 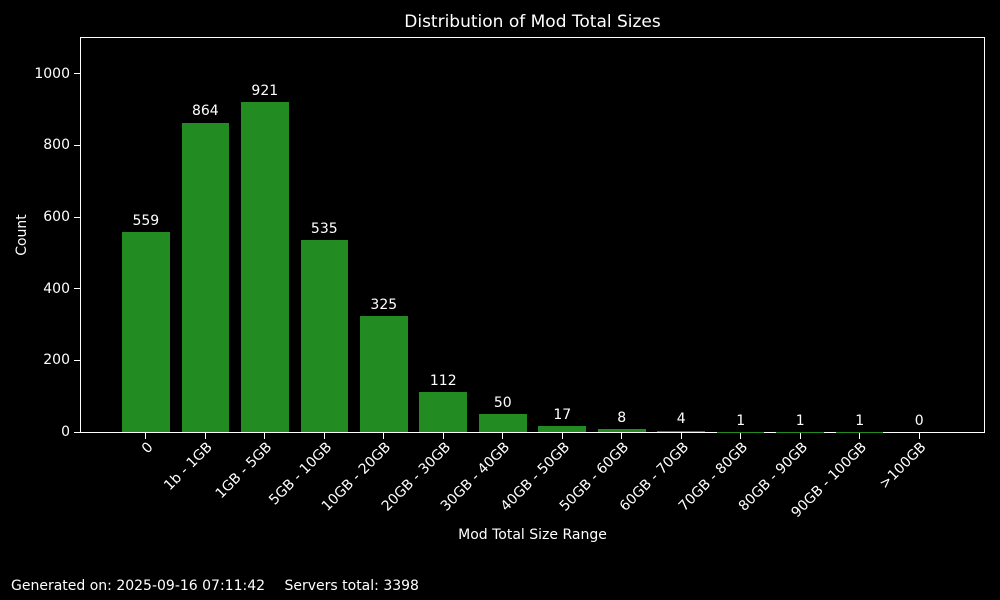 I want to click on bar-value-label: 864, so click(x=205, y=111).